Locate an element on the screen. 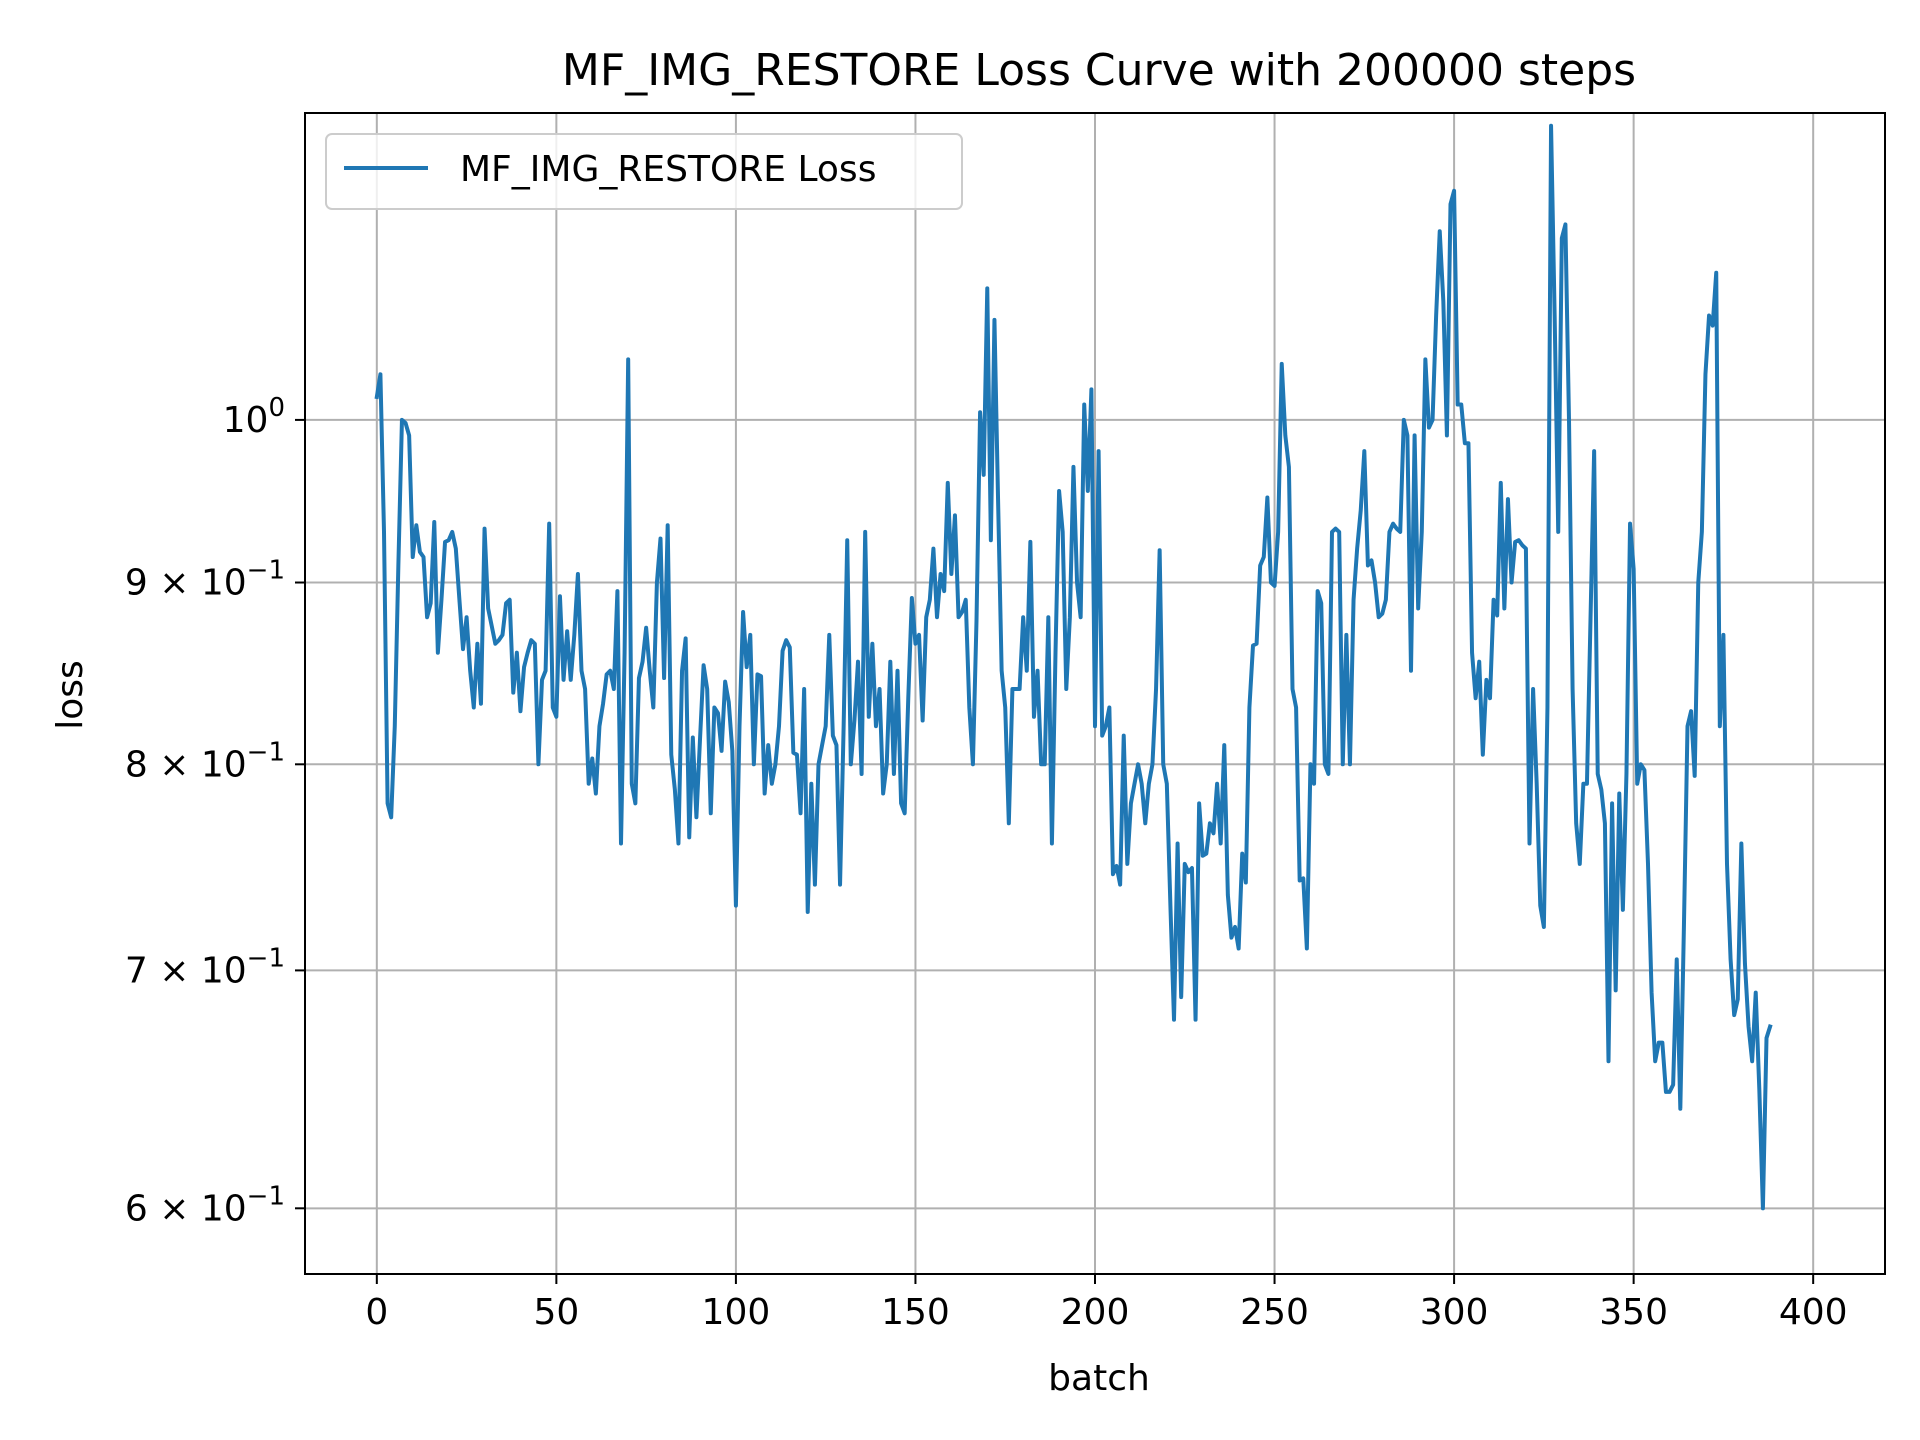  x-axis-ticks: 0 50 100 150 200 250 300 350 400 is located at coordinates (1106, 1303).